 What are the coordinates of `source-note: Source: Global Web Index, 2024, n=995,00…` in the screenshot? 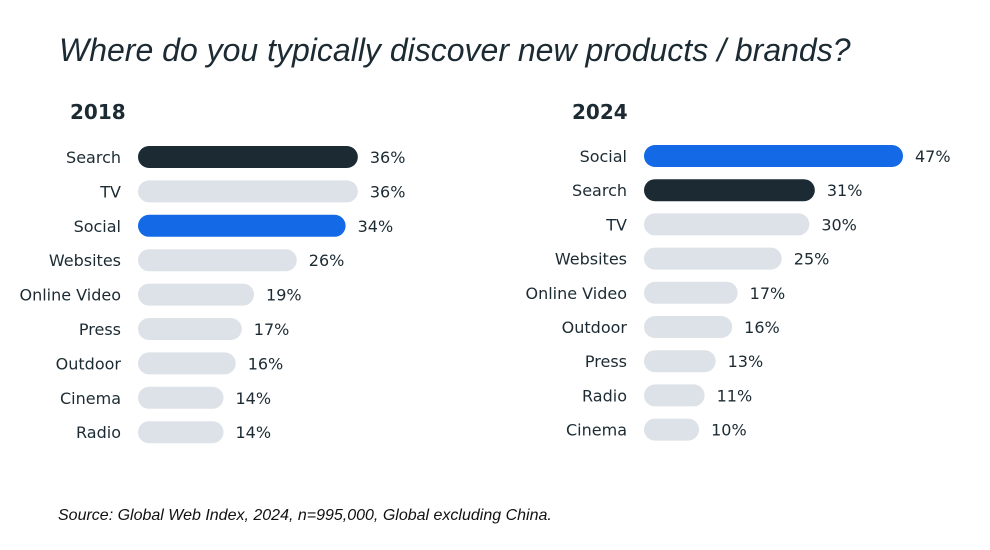 It's located at (305, 515).